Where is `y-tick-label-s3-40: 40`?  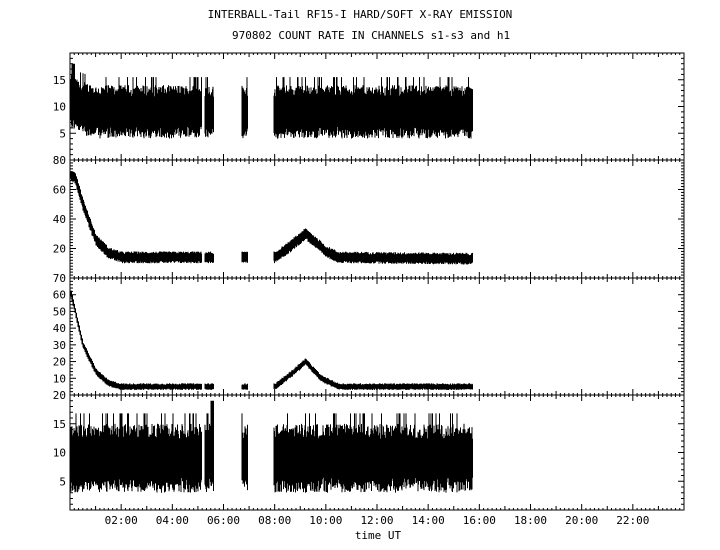 y-tick-label-s3-40: 40 is located at coordinates (59, 328).